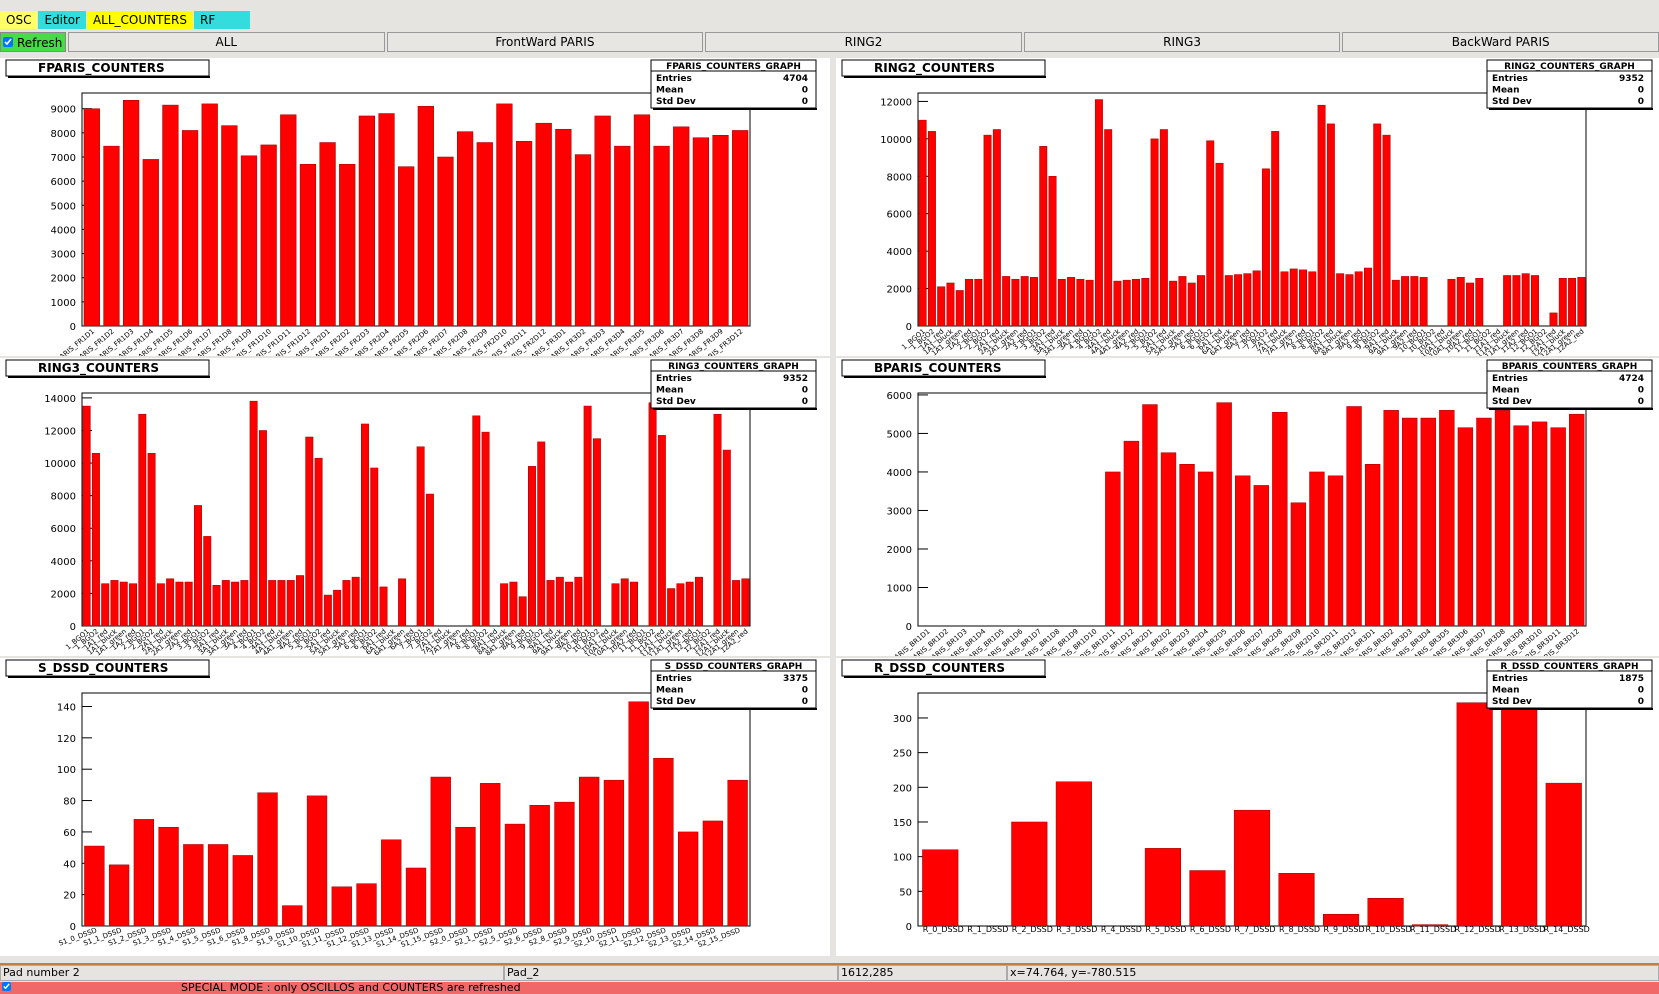 The height and width of the screenshot is (994, 1659). Describe the element at coordinates (62, 20) in the screenshot. I see `tab: Editor` at that location.